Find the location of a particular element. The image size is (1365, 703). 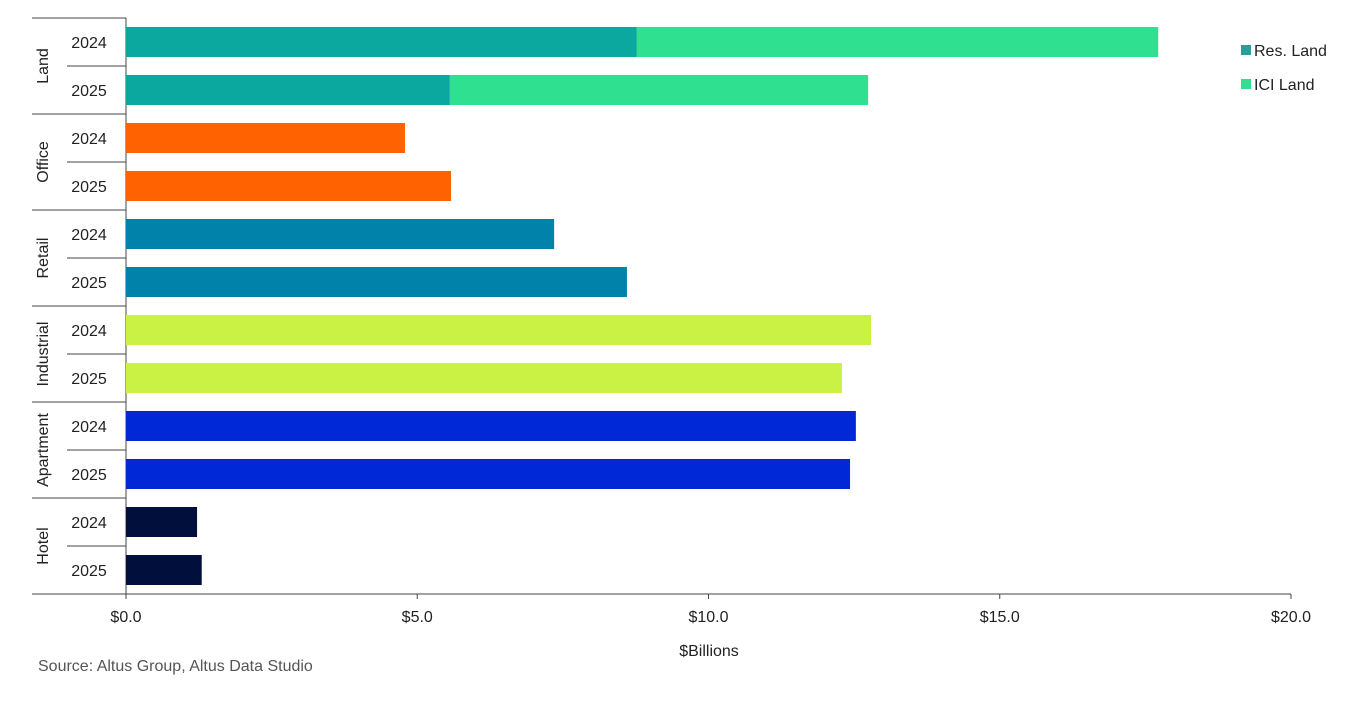

group-label: Retail is located at coordinates (43, 258).